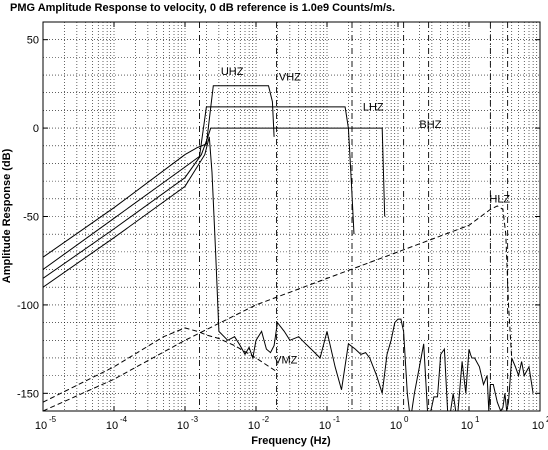 This screenshot has width=548, height=450. I want to click on x-tick-exponent: -1, so click(337, 419).